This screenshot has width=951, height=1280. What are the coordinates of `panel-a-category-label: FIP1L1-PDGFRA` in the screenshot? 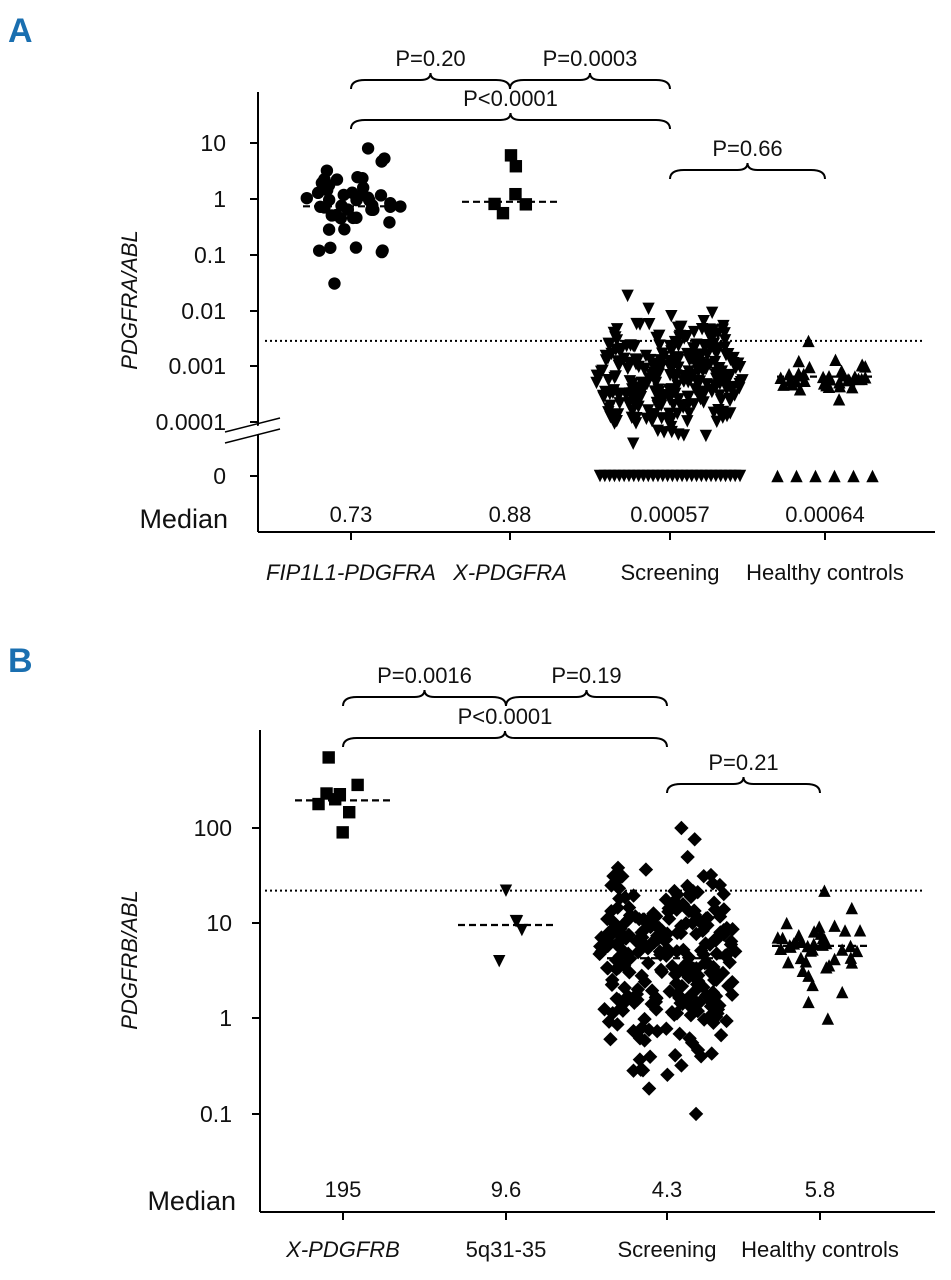 It's located at (351, 572).